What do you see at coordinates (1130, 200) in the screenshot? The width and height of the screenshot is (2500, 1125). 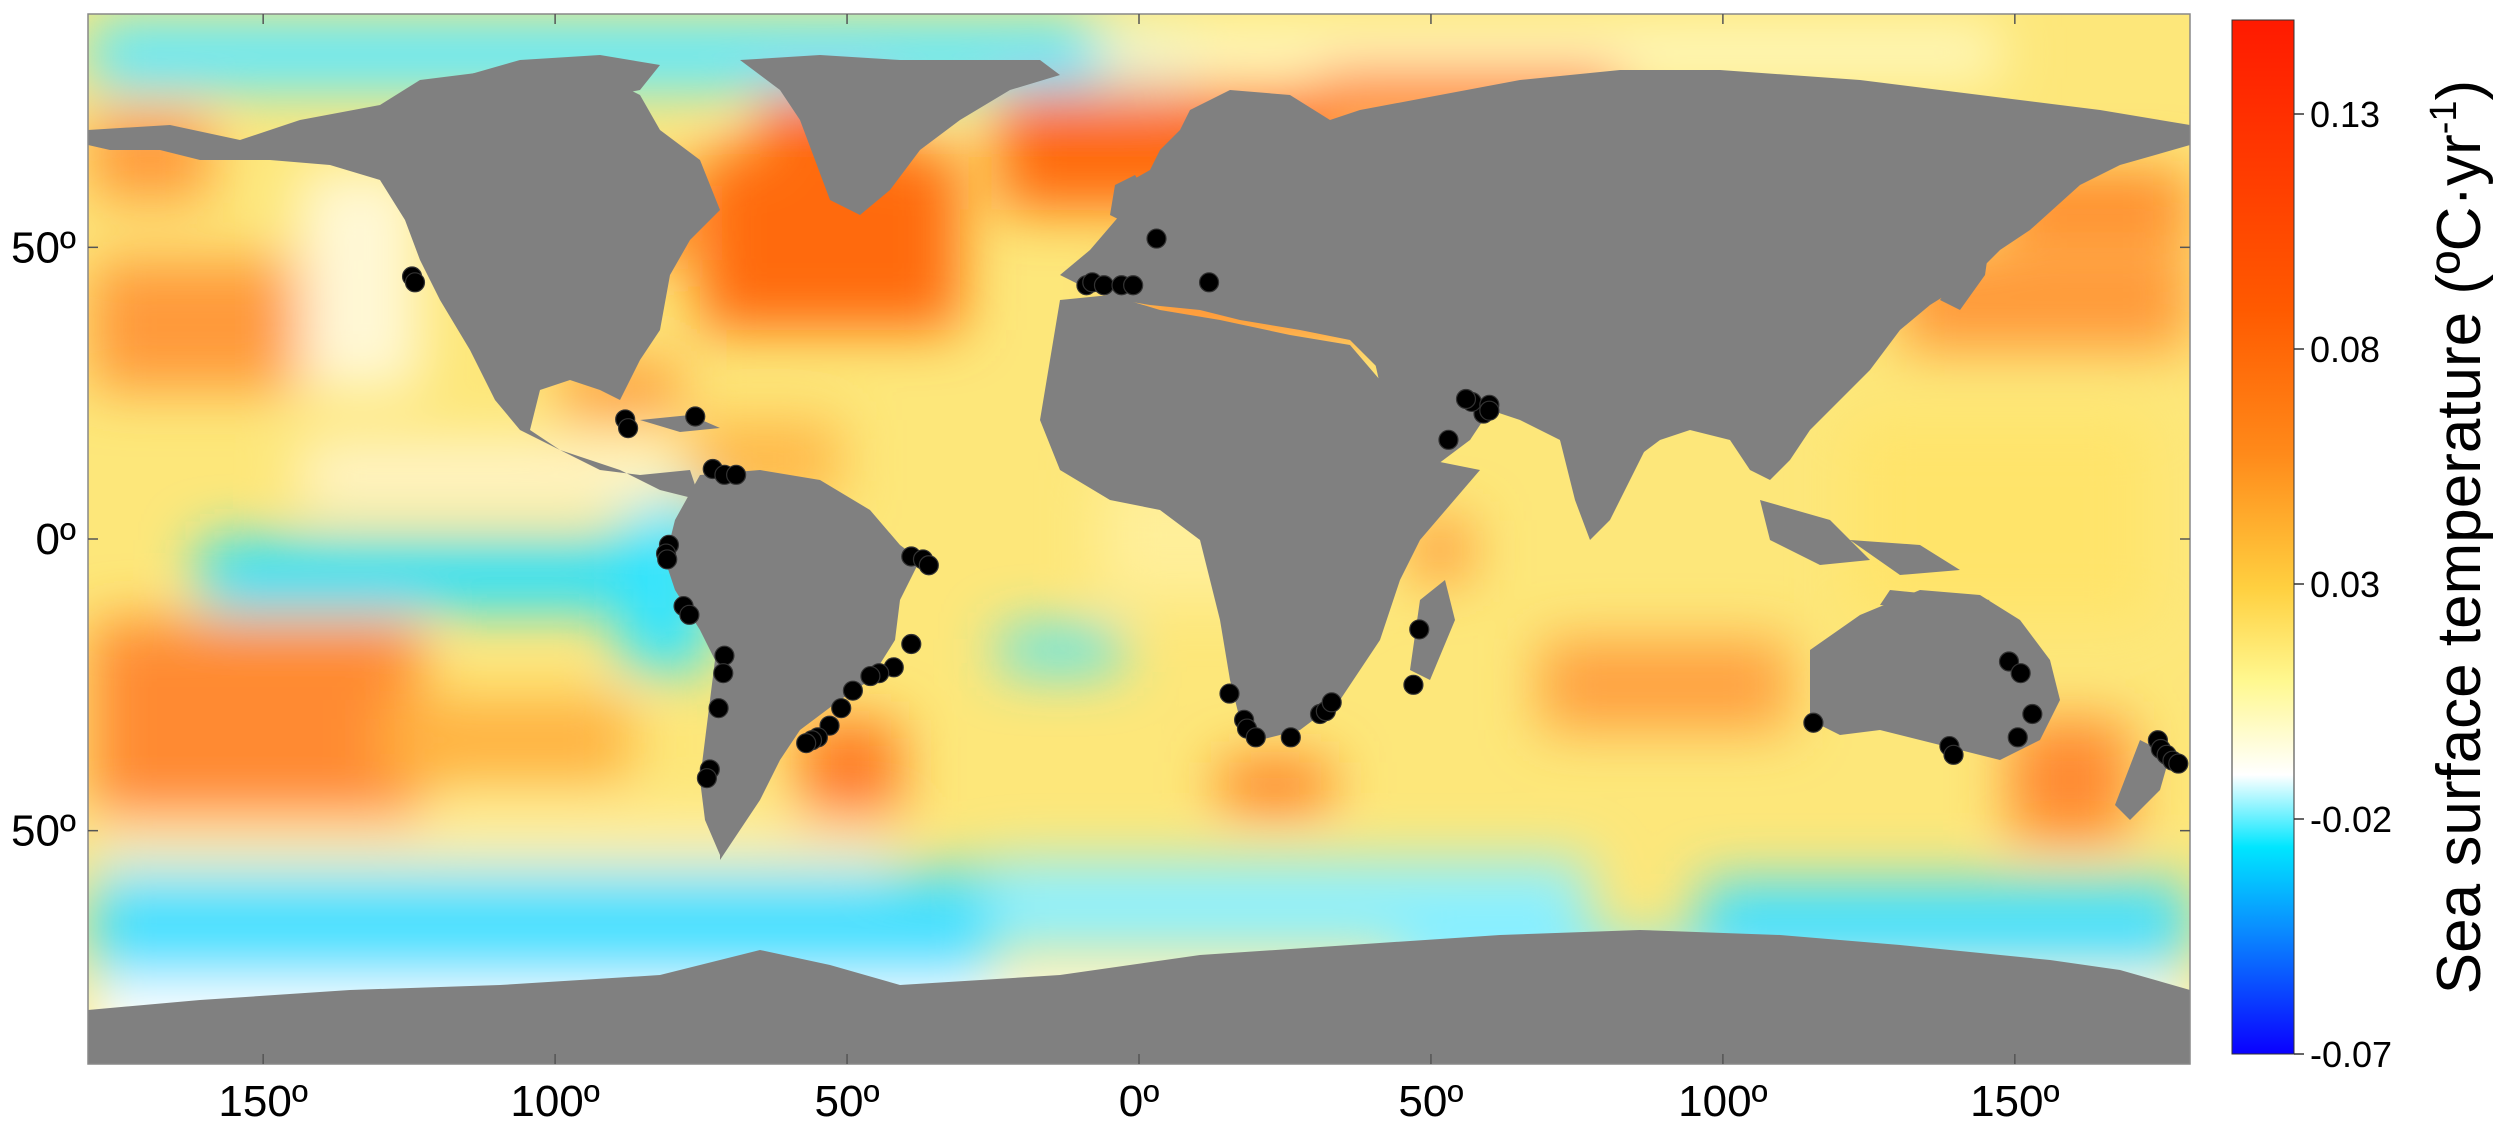 I see `land-british-isles` at bounding box center [1130, 200].